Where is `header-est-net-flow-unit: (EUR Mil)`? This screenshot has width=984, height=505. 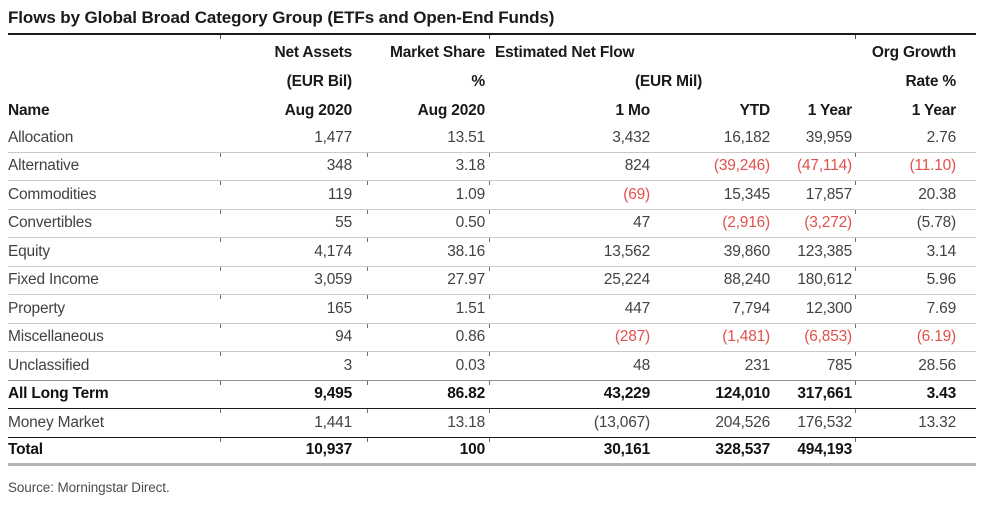 header-est-net-flow-unit: (EUR Mil) is located at coordinates (668, 81).